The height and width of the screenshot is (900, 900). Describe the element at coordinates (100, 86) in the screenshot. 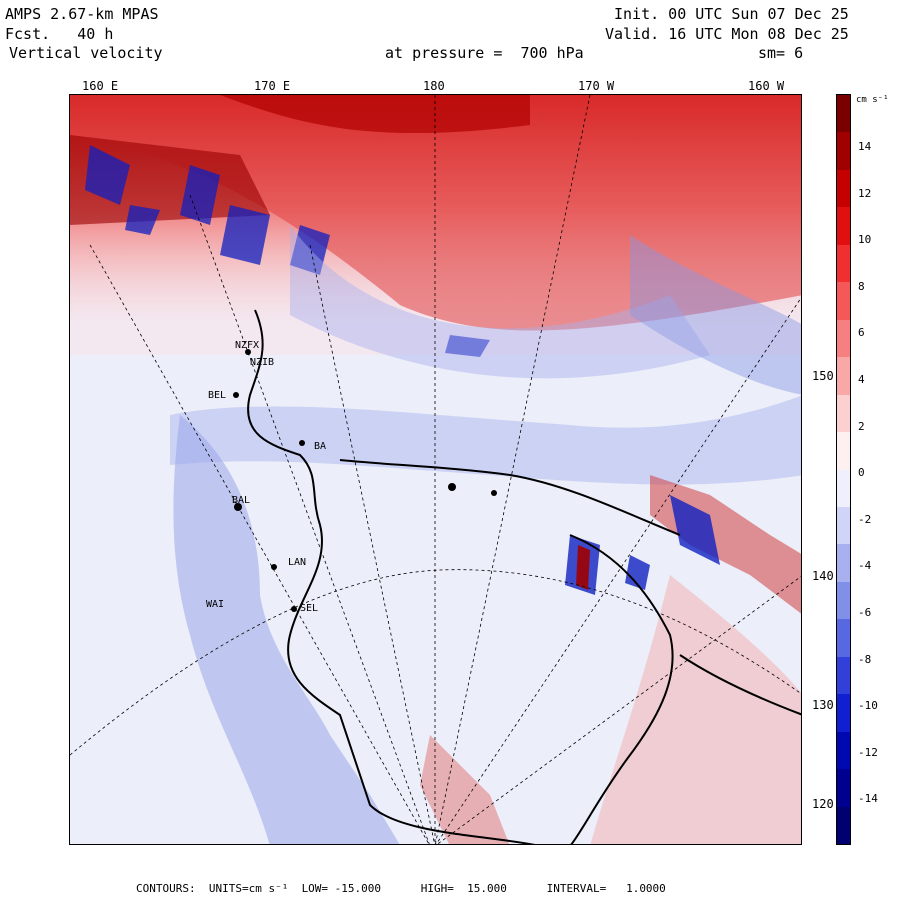

I see `lon-label-160e: 160 E` at that location.